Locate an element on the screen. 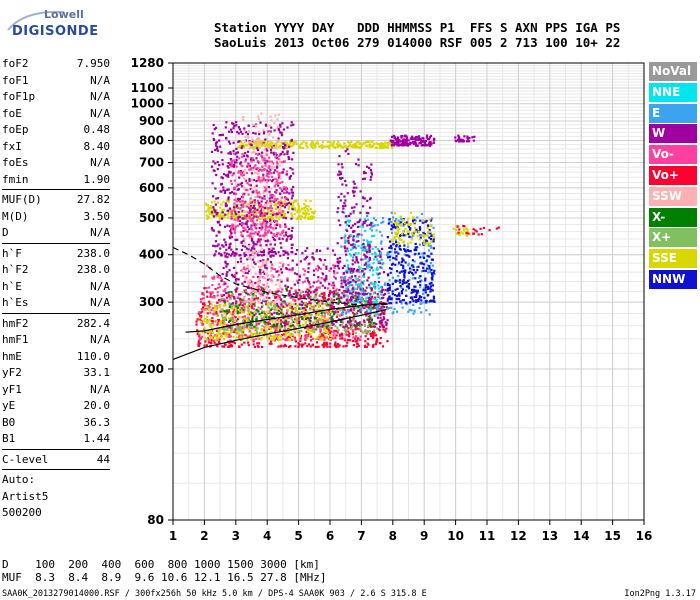 Image resolution: width=700 pixels, height=600 pixels. param-value: 282.4 is located at coordinates (93, 323).